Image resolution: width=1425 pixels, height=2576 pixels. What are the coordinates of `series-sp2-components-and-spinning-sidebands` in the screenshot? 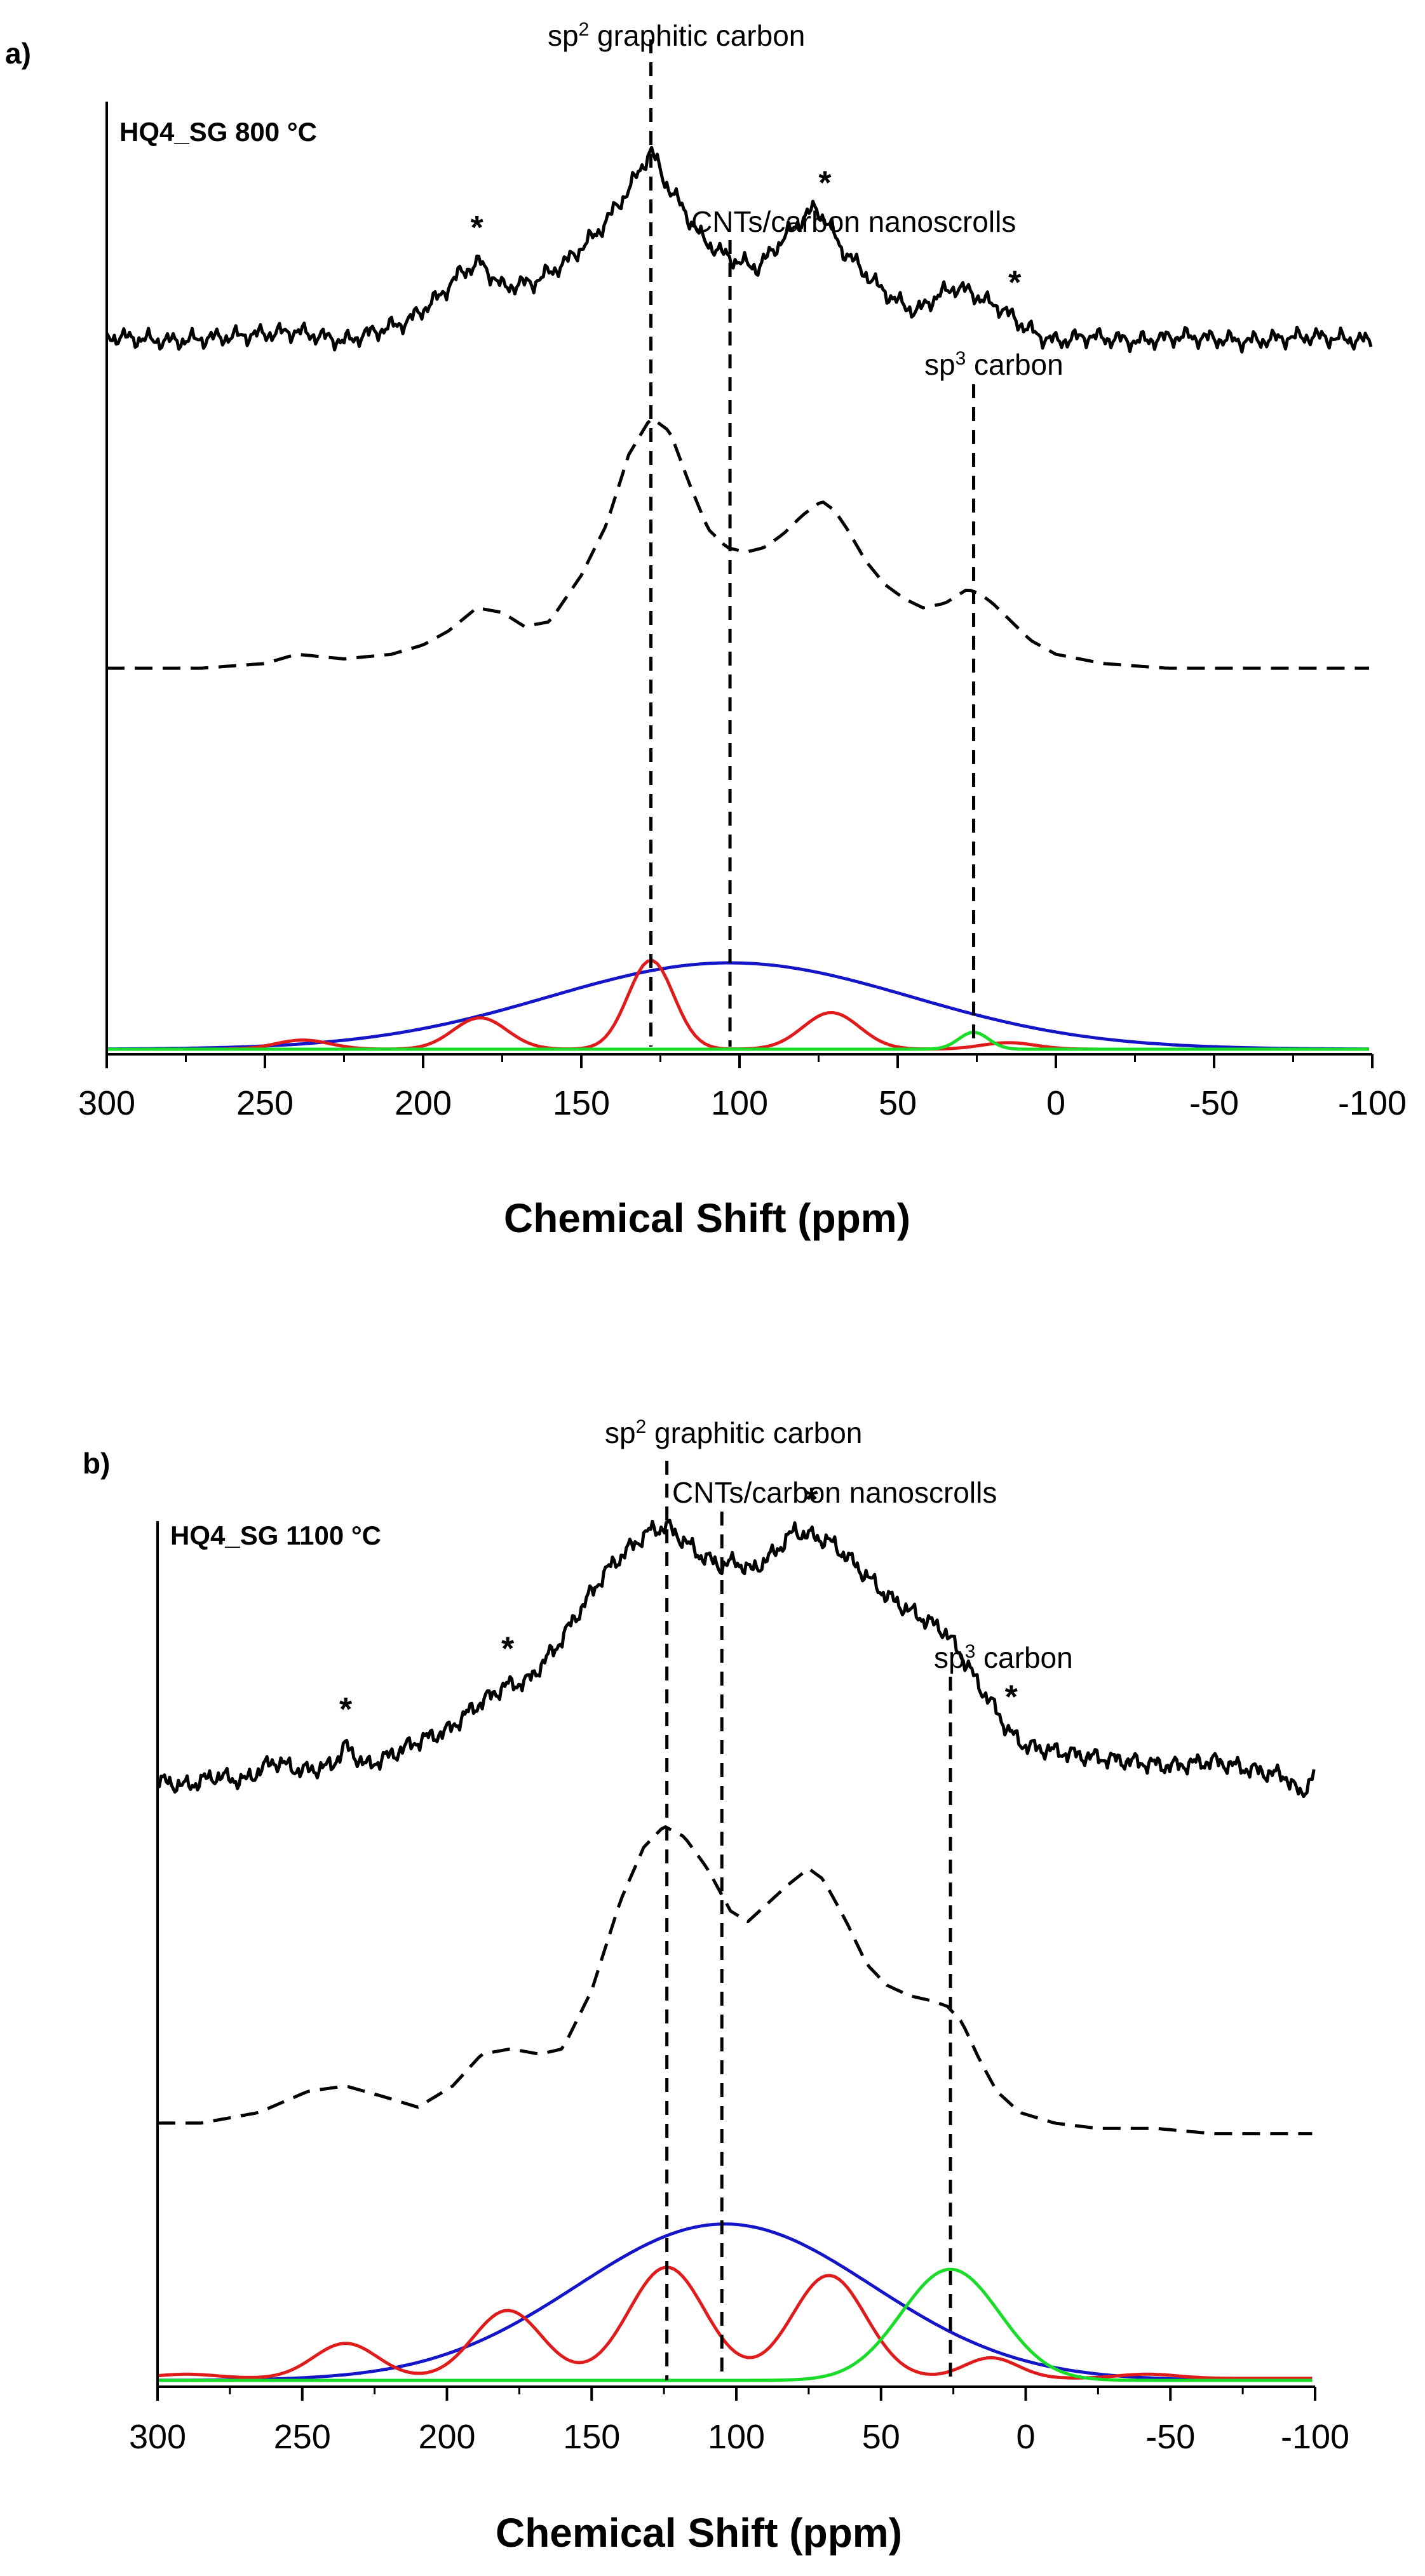 It's located at (735, 2322).